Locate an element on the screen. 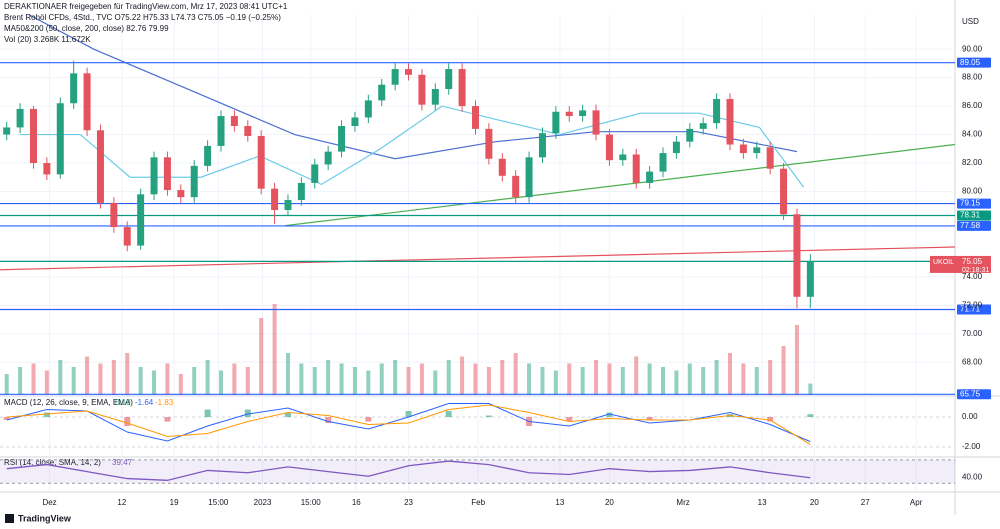 The height and width of the screenshot is (529, 1000). macd-readout: 0.19 is located at coordinates (123, 402).